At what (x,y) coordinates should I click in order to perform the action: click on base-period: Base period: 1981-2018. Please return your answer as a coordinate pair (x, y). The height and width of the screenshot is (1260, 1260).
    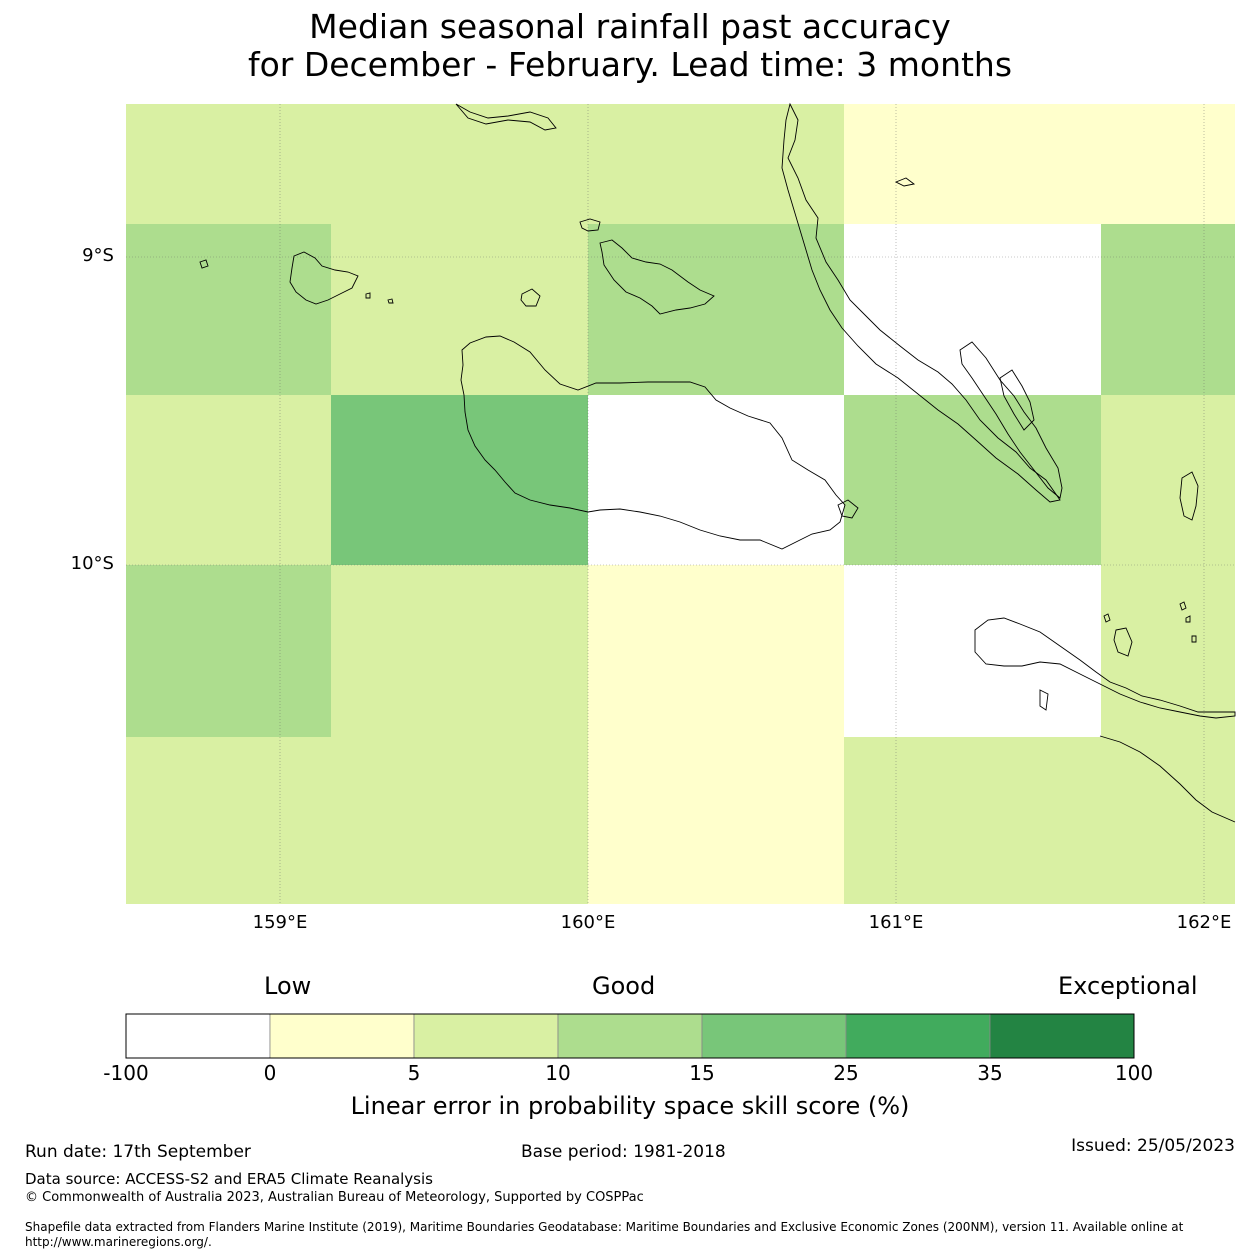
    Looking at the image, I should click on (623, 1152).